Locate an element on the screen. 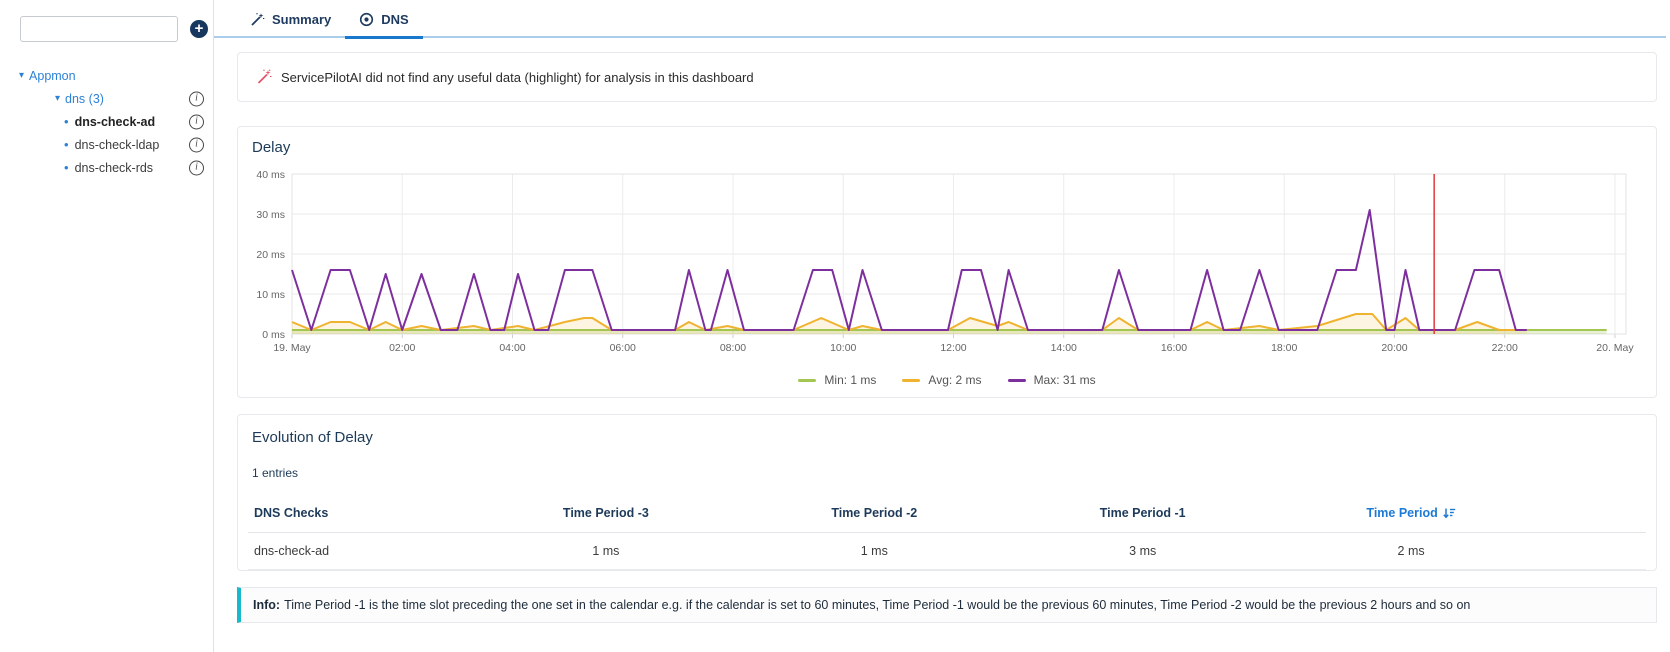 The image size is (1670, 652). svg-text: 30 ms is located at coordinates (270, 215).